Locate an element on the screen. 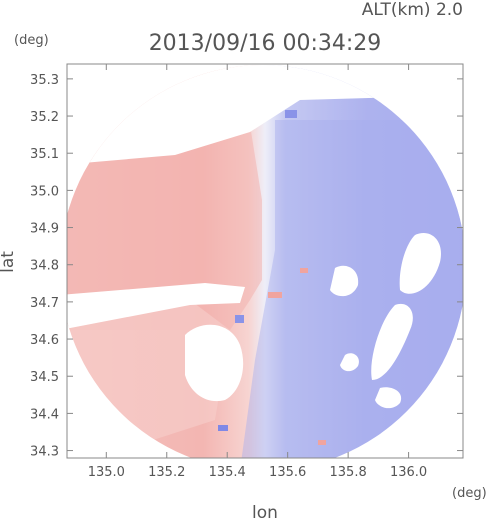  x-tick-label: 135.4 is located at coordinates (227, 472).